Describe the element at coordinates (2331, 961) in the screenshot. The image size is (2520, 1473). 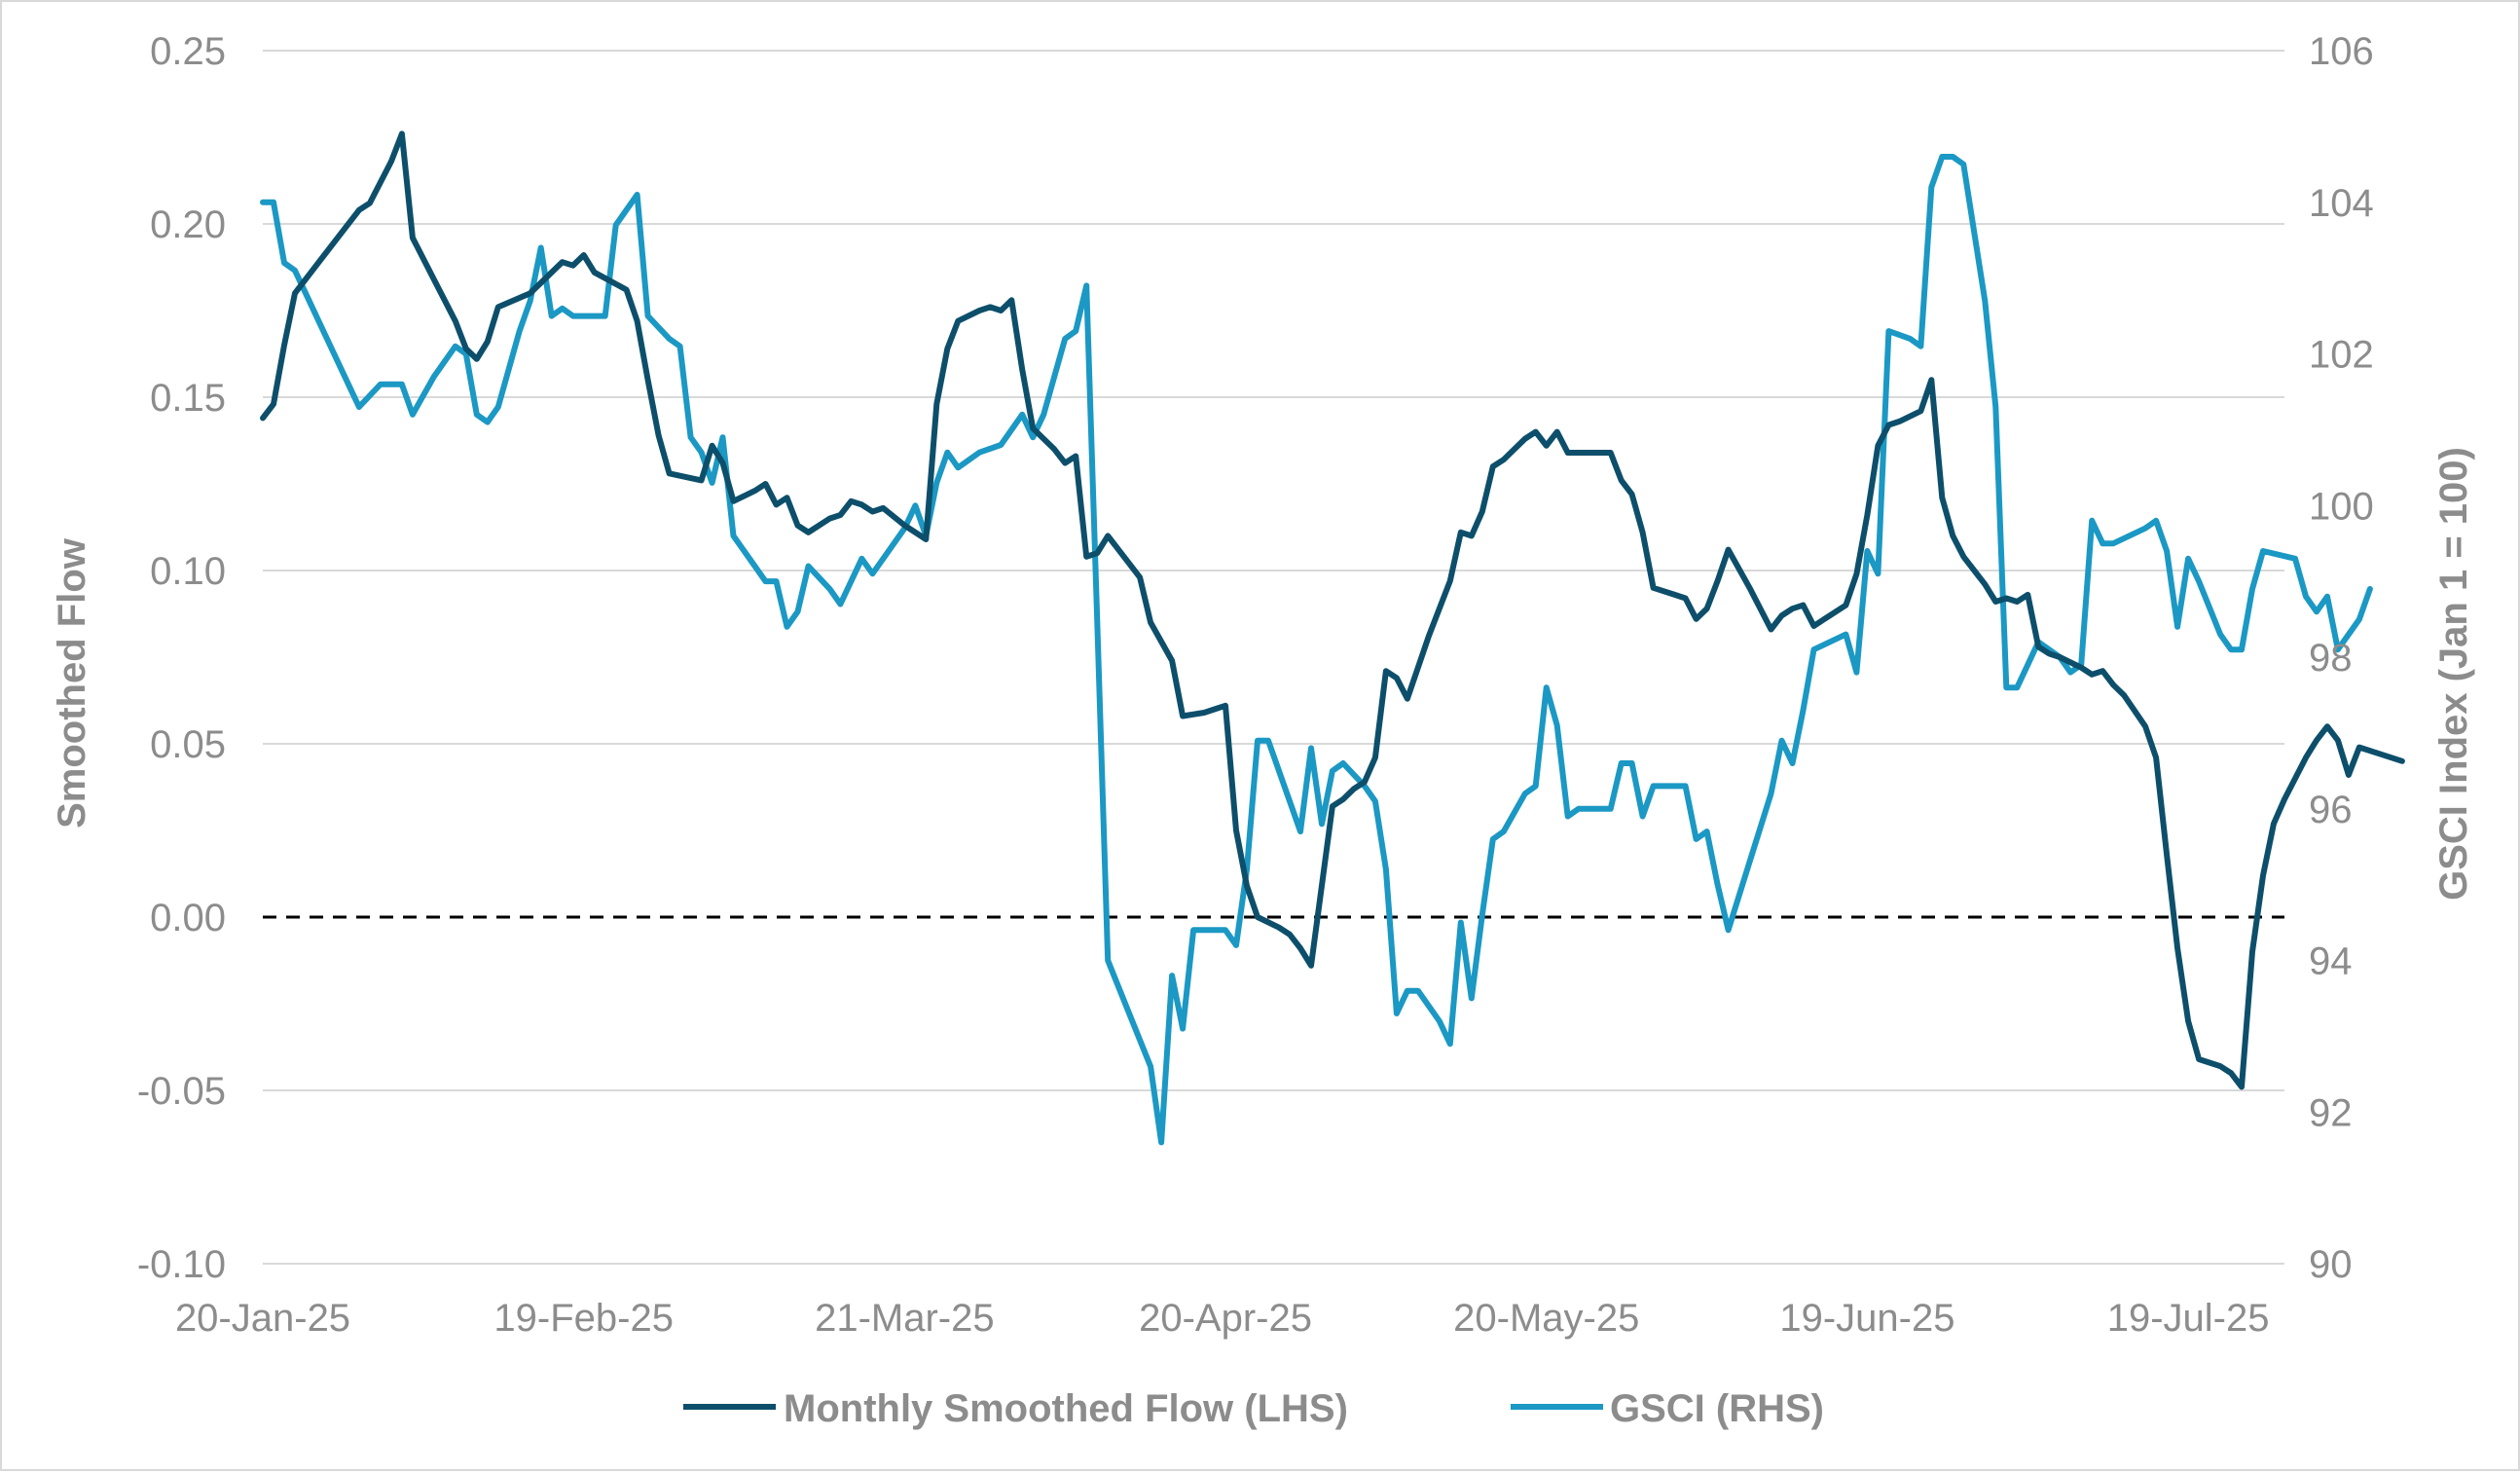
I see `right-tick-label: 94` at that location.